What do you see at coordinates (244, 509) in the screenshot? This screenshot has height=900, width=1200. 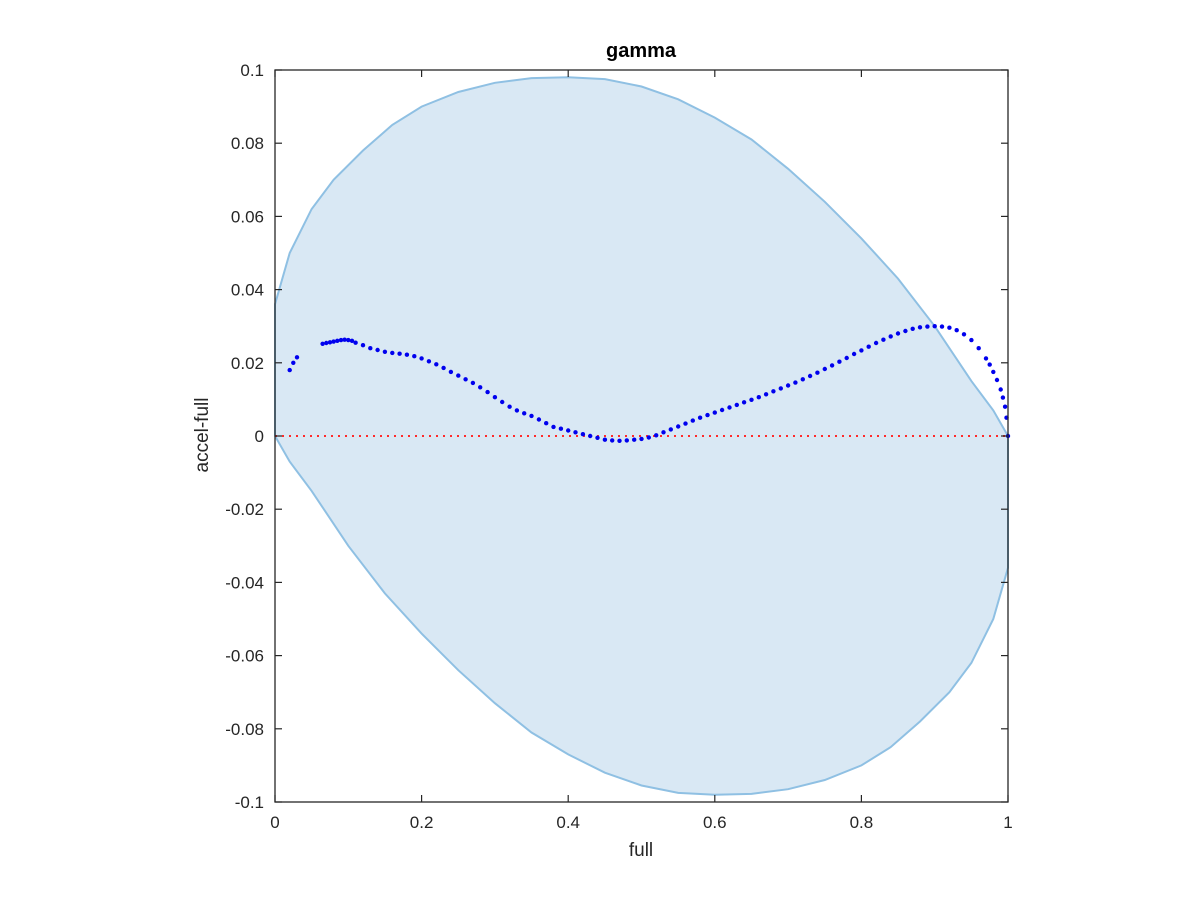 I see `y-tick-label: -0.02` at bounding box center [244, 509].